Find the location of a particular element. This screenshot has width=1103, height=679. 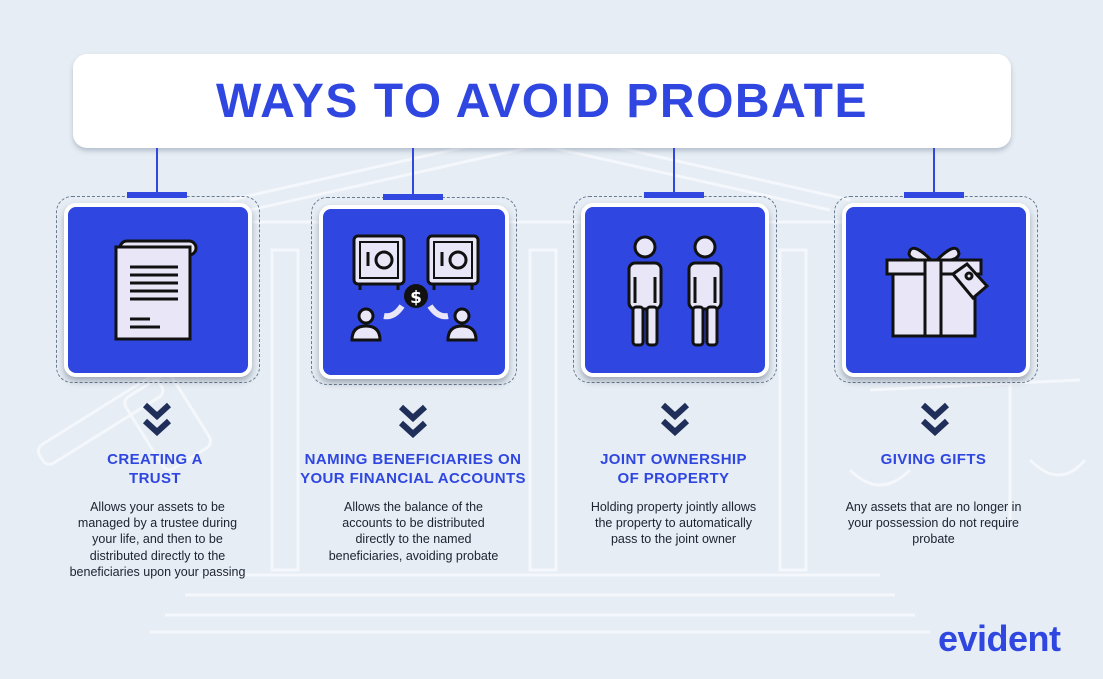

description-line: the property to automatically is located at coordinates (673, 523).